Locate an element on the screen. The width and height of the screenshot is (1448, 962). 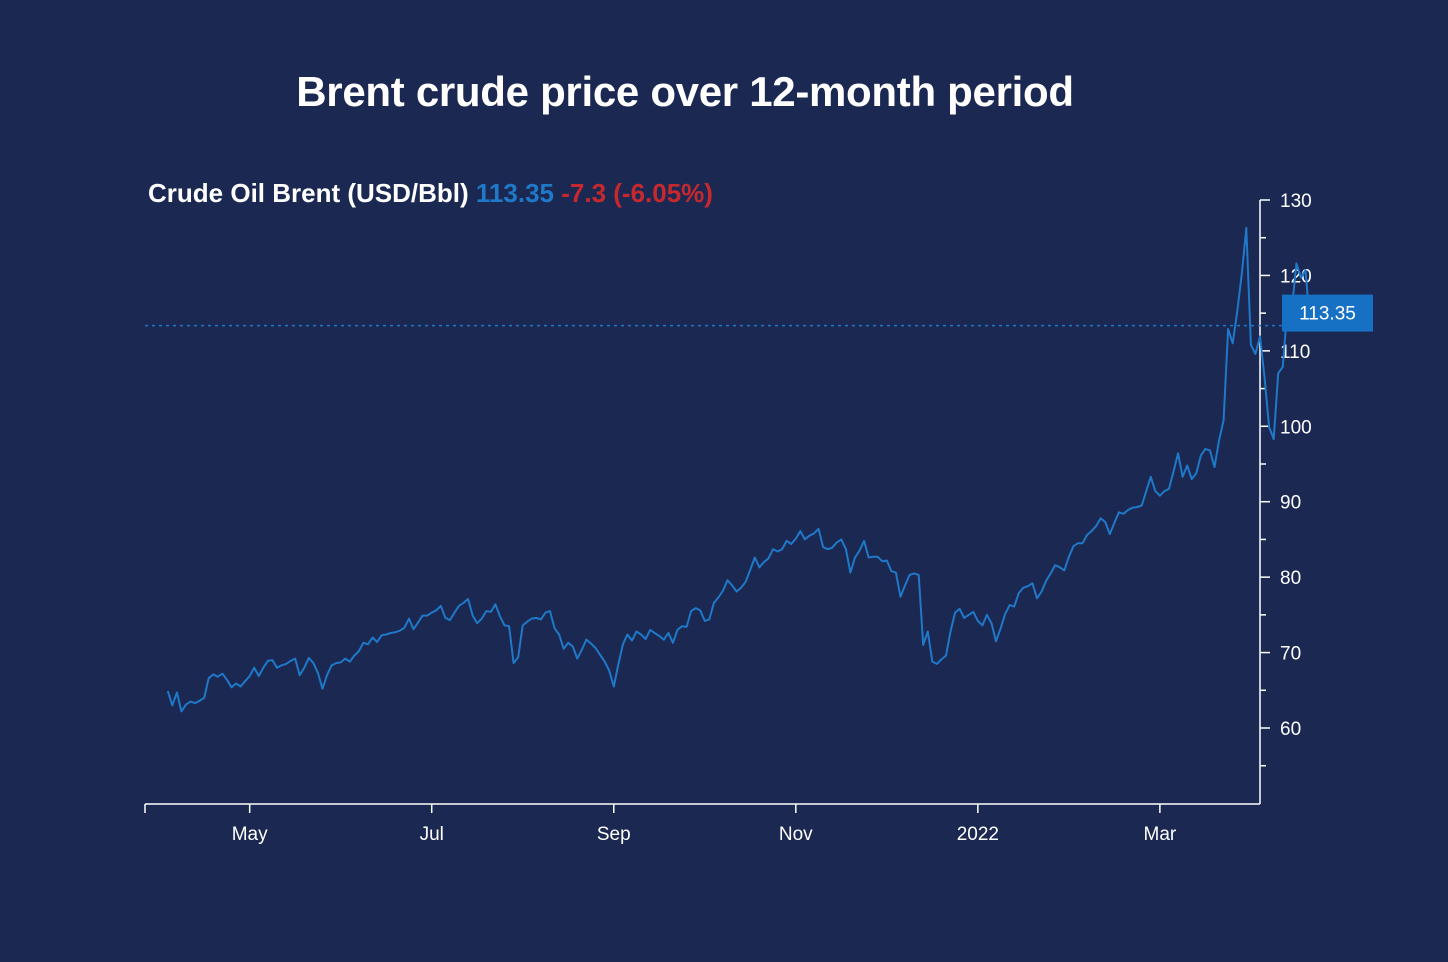
y-tick-label: 100 is located at coordinates (1296, 427).